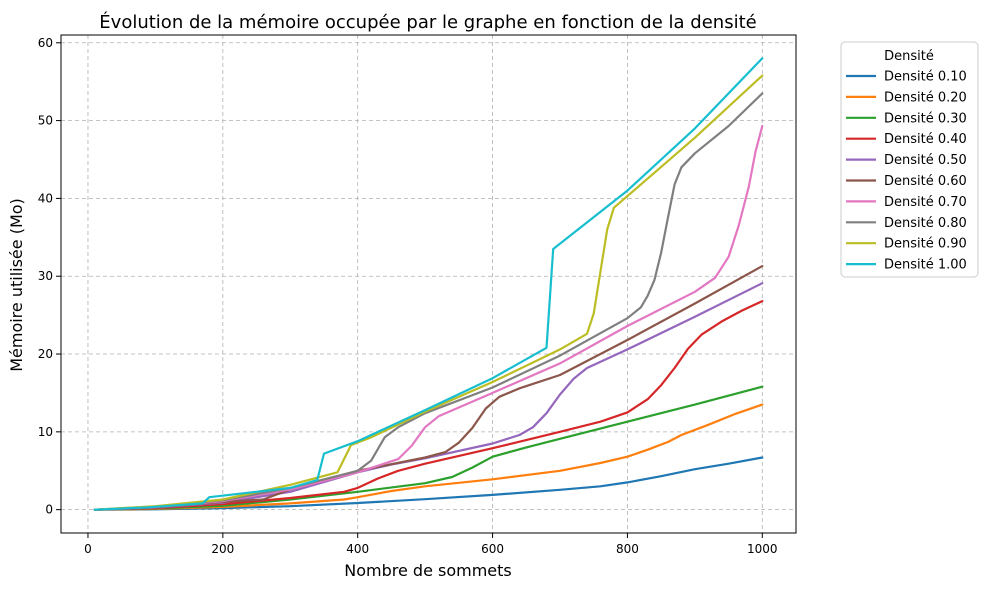 This screenshot has width=988, height=594. I want to click on legend-entry-label: Densité 0.80, so click(925, 223).